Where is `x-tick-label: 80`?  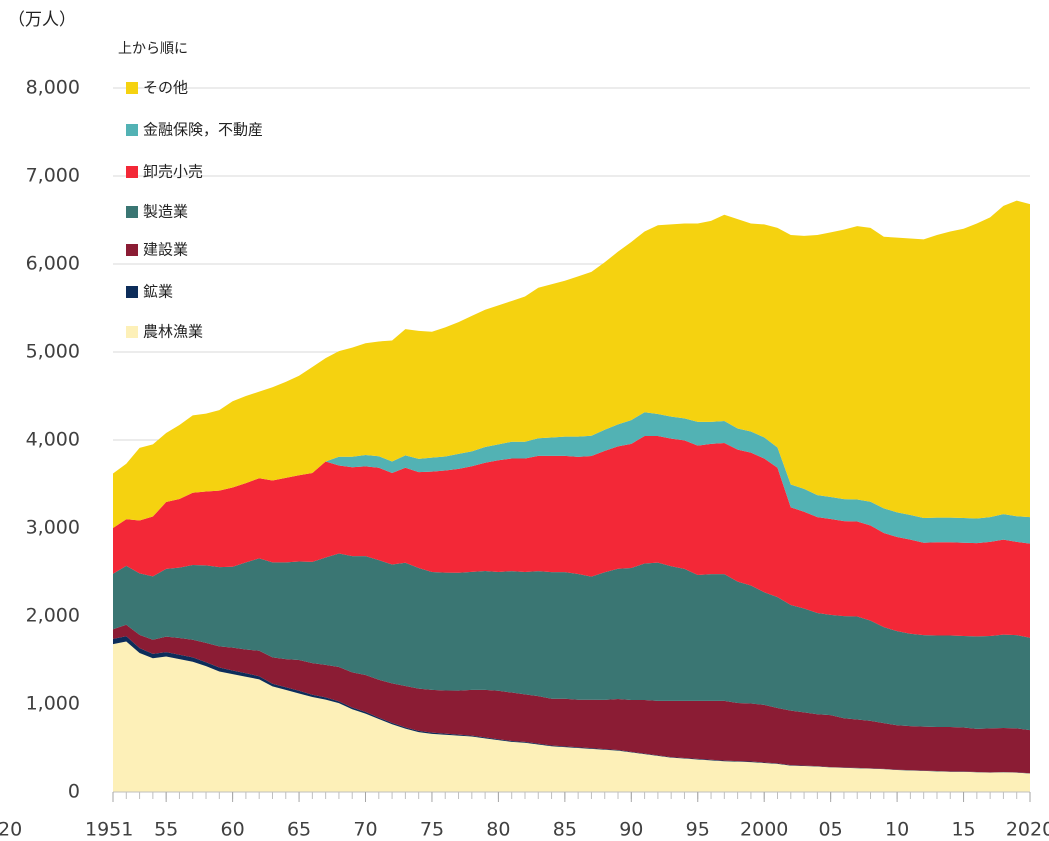 x-tick-label: 80 is located at coordinates (498, 830).